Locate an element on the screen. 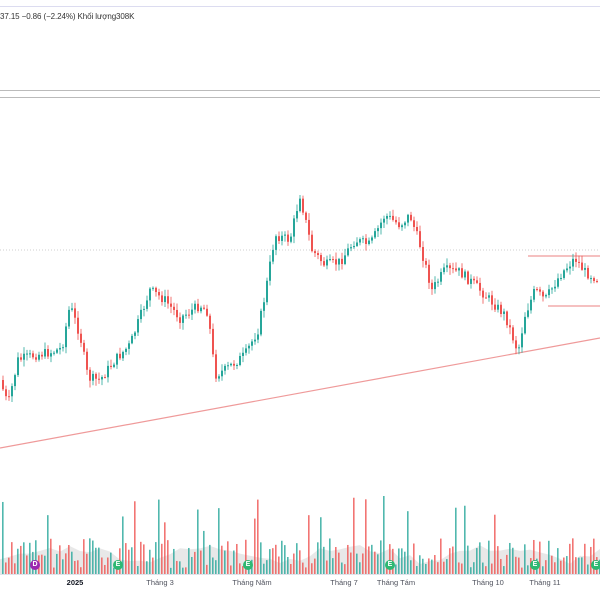 This screenshot has width=600, height=600. time-axis-label: Tháng 3 is located at coordinates (160, 582).